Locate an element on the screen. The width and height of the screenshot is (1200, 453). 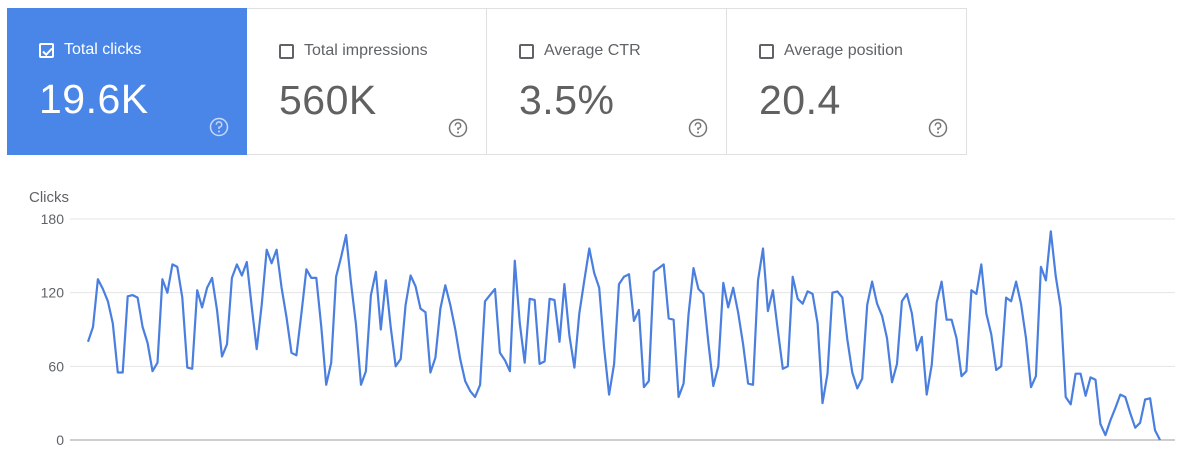
metric-card-total-clicks: Total clicks 19.6K is located at coordinates (127, 81).